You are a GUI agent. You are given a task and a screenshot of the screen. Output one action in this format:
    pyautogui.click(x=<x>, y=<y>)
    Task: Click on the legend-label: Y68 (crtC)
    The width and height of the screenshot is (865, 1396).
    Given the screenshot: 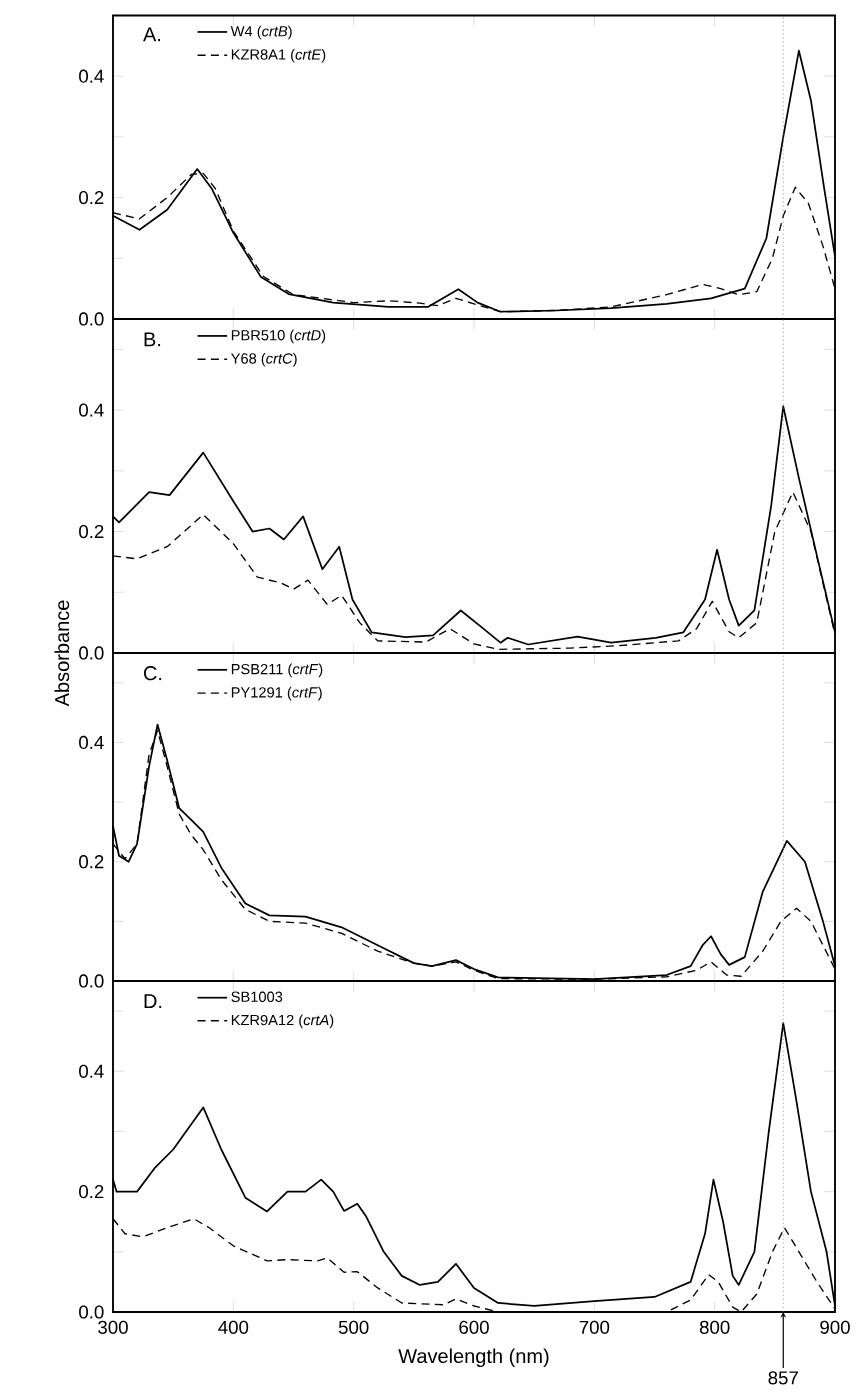 What is the action you would take?
    pyautogui.click(x=263, y=359)
    